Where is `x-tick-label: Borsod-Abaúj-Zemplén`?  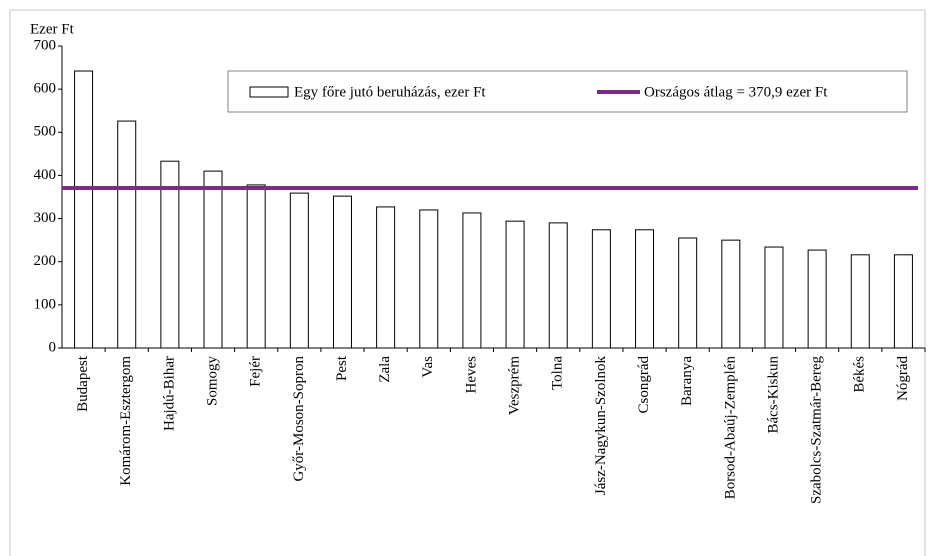
x-tick-label: Borsod-Abaúj-Zemplén is located at coordinates (730, 428).